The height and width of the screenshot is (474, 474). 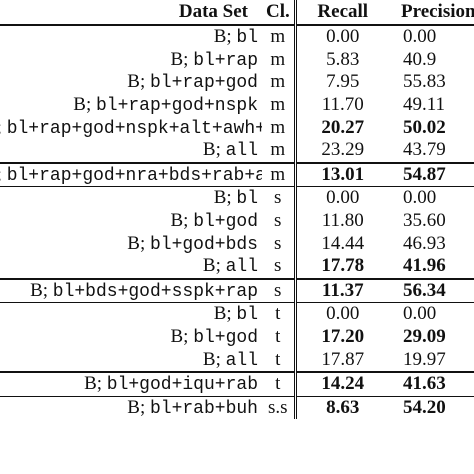 What do you see at coordinates (343, 266) in the screenshot?
I see `recall-cell: 17.78` at bounding box center [343, 266].